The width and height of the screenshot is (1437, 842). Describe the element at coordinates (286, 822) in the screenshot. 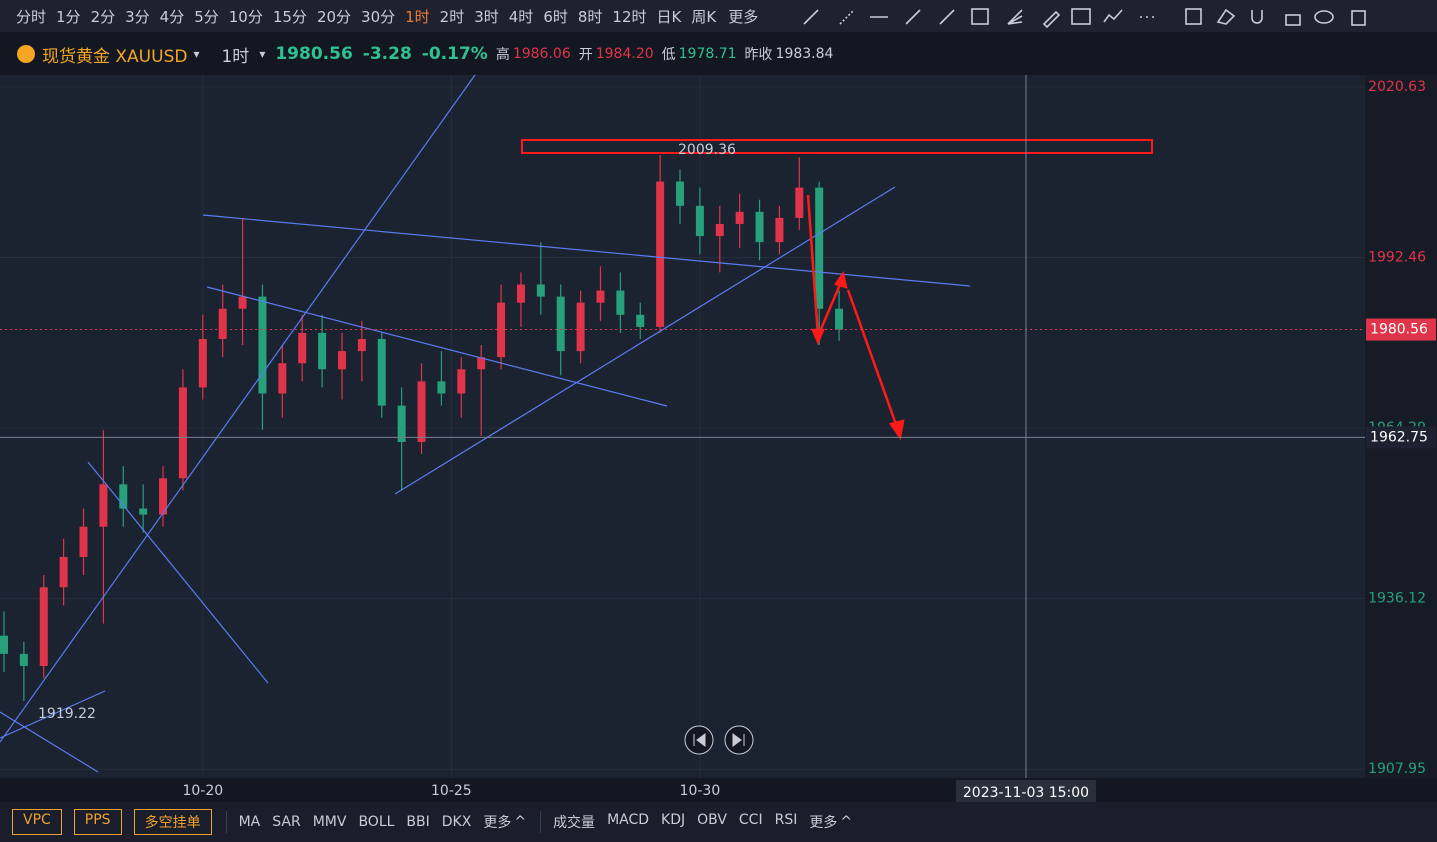

I see `indicator-button: SAR` at that location.